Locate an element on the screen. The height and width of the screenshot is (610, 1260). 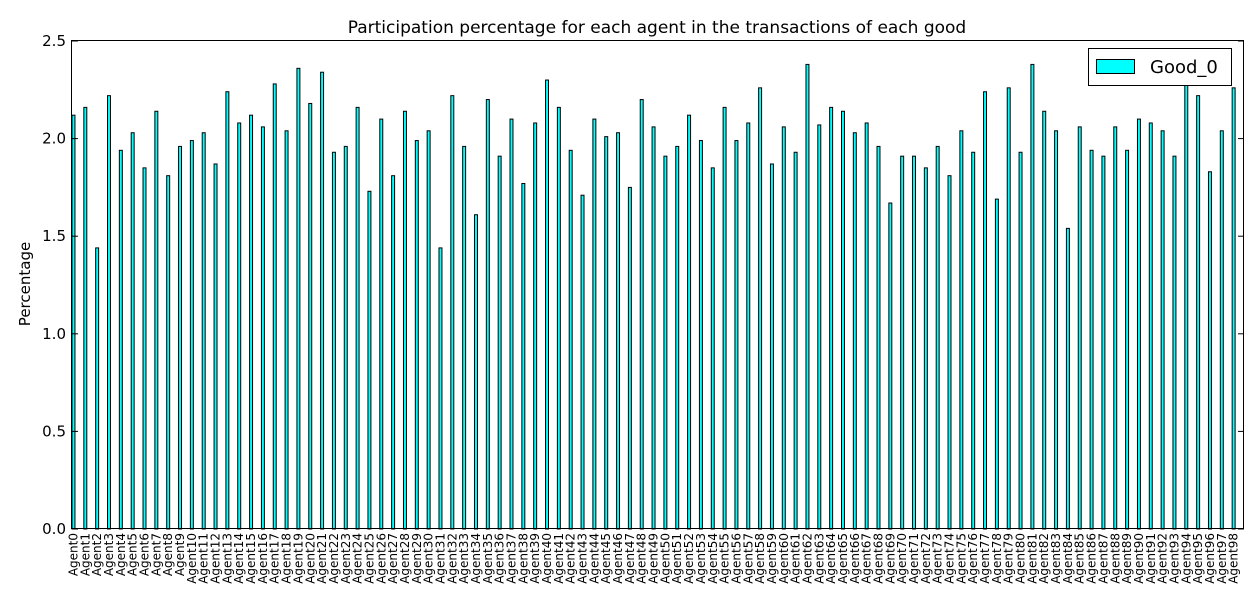
bar-agent29 is located at coordinates (416, 335).